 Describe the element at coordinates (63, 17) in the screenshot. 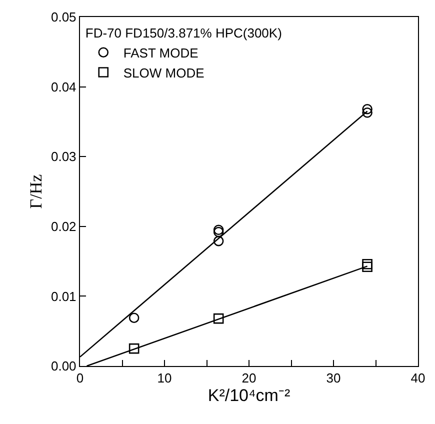

I see `y-tick-label: 0.05` at that location.